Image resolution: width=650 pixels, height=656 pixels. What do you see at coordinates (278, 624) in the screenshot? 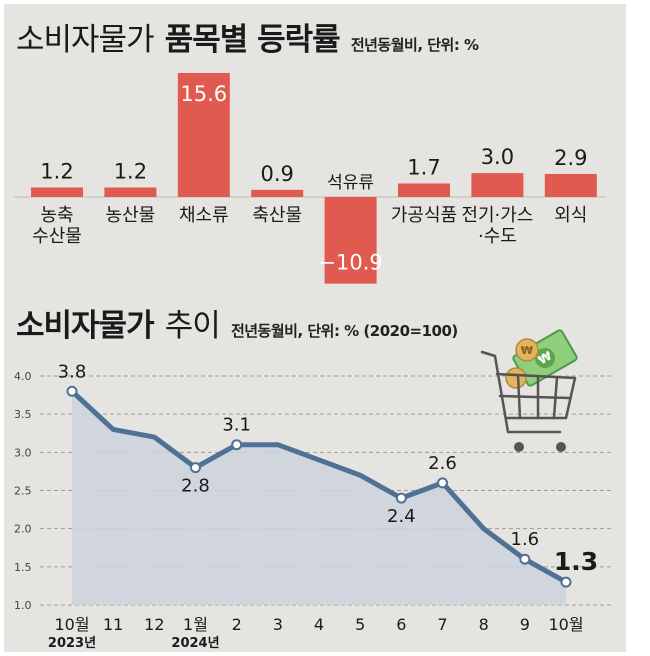
I see `x-tick-label: 3` at bounding box center [278, 624].